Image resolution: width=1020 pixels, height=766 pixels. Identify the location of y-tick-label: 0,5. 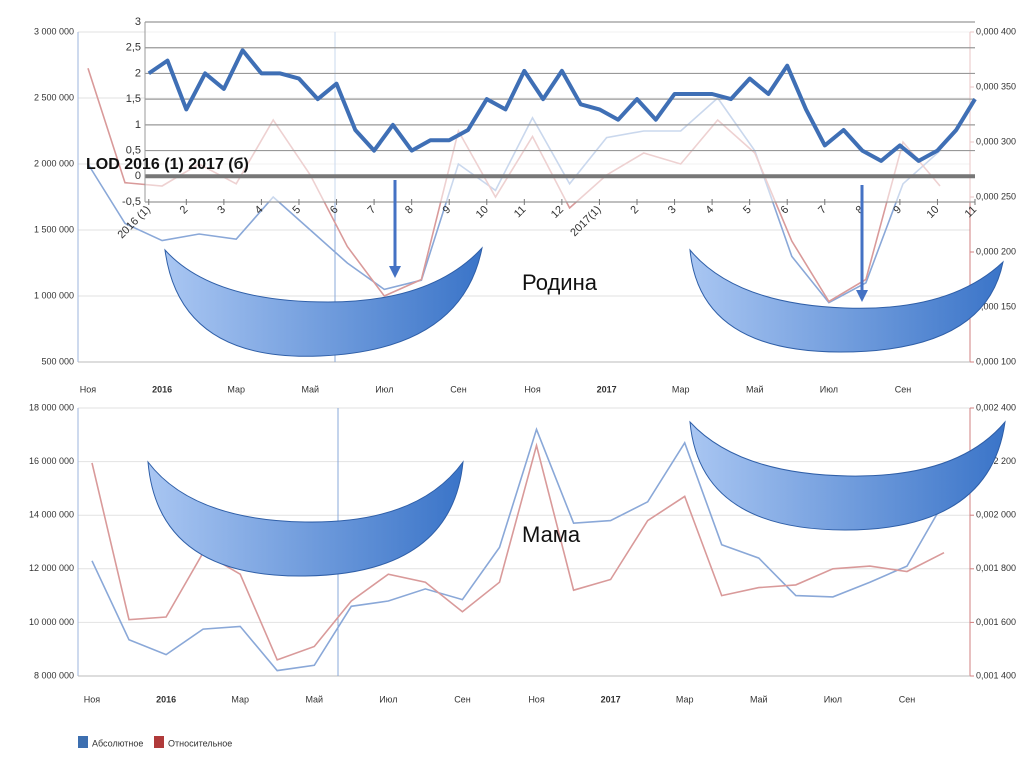
(133, 150).